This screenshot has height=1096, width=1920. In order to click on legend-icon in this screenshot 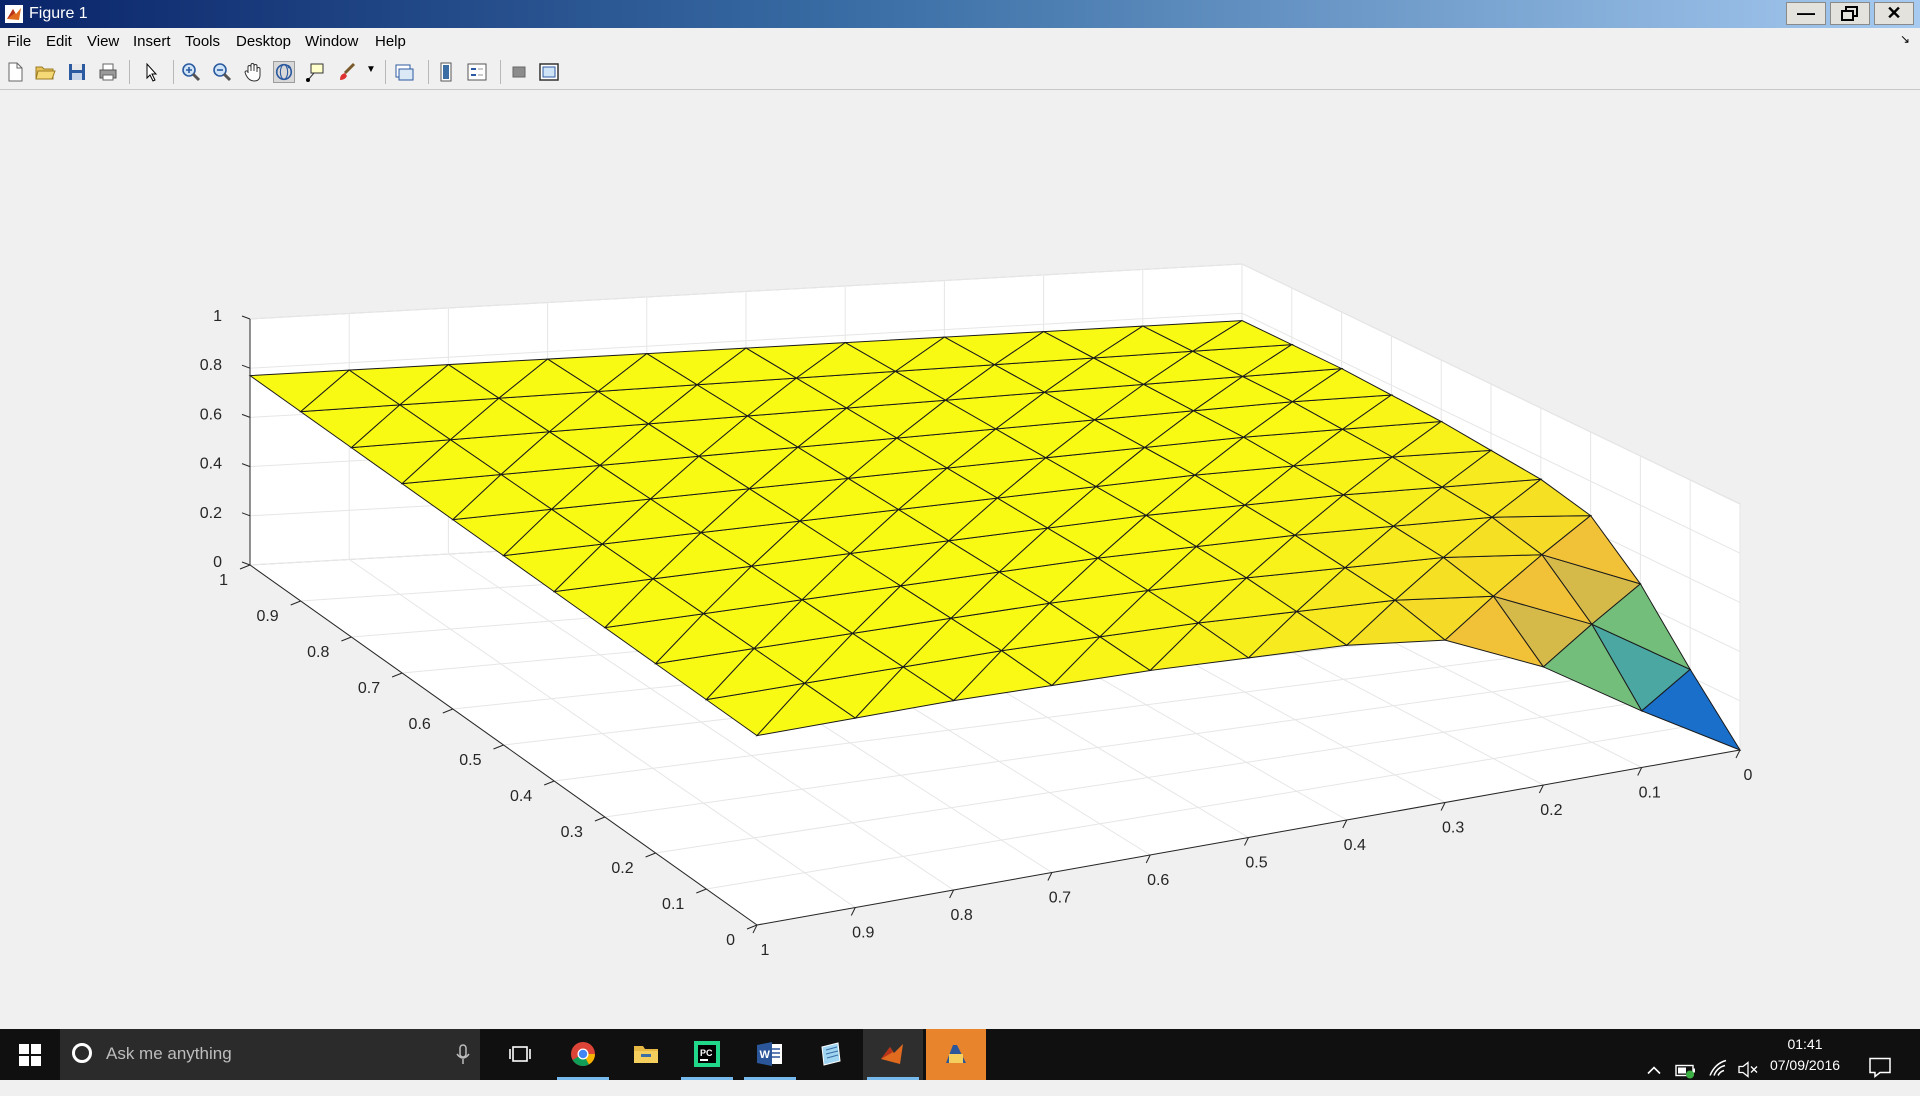, I will do `click(477, 72)`.